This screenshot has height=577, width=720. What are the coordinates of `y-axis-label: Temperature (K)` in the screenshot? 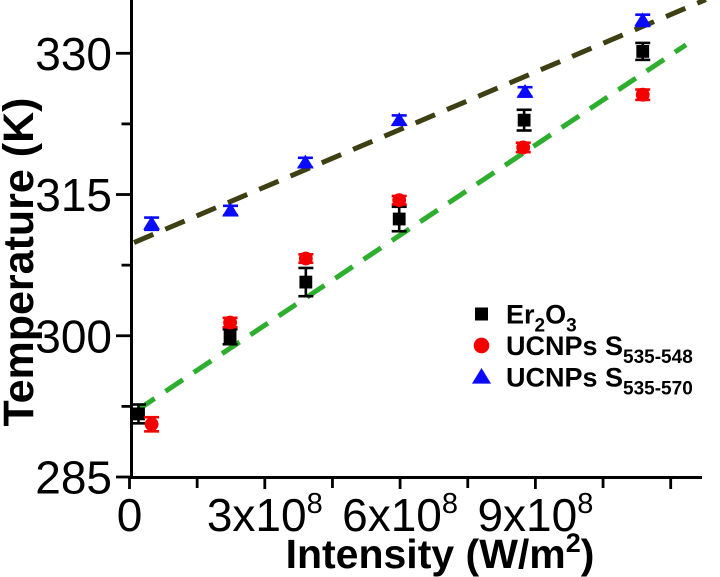 It's located at (21, 262).